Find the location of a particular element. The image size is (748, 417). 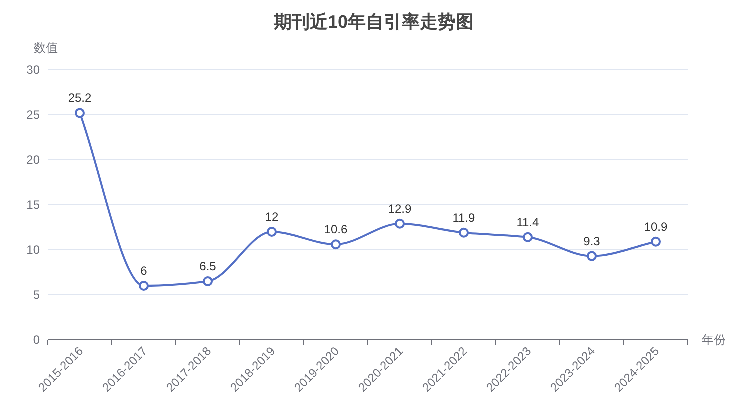

y-tick-label: 30 is located at coordinates (33, 70).